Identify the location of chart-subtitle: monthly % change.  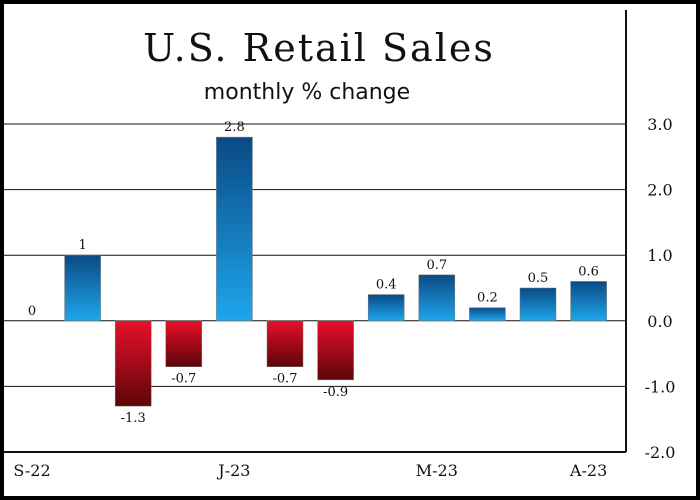
(307, 92).